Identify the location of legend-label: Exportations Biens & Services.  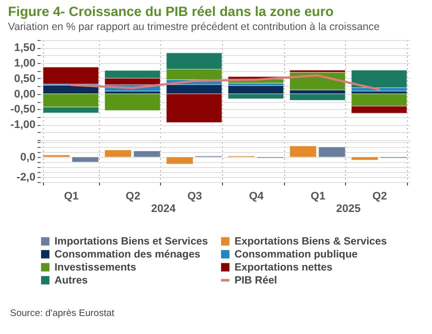
(310, 241).